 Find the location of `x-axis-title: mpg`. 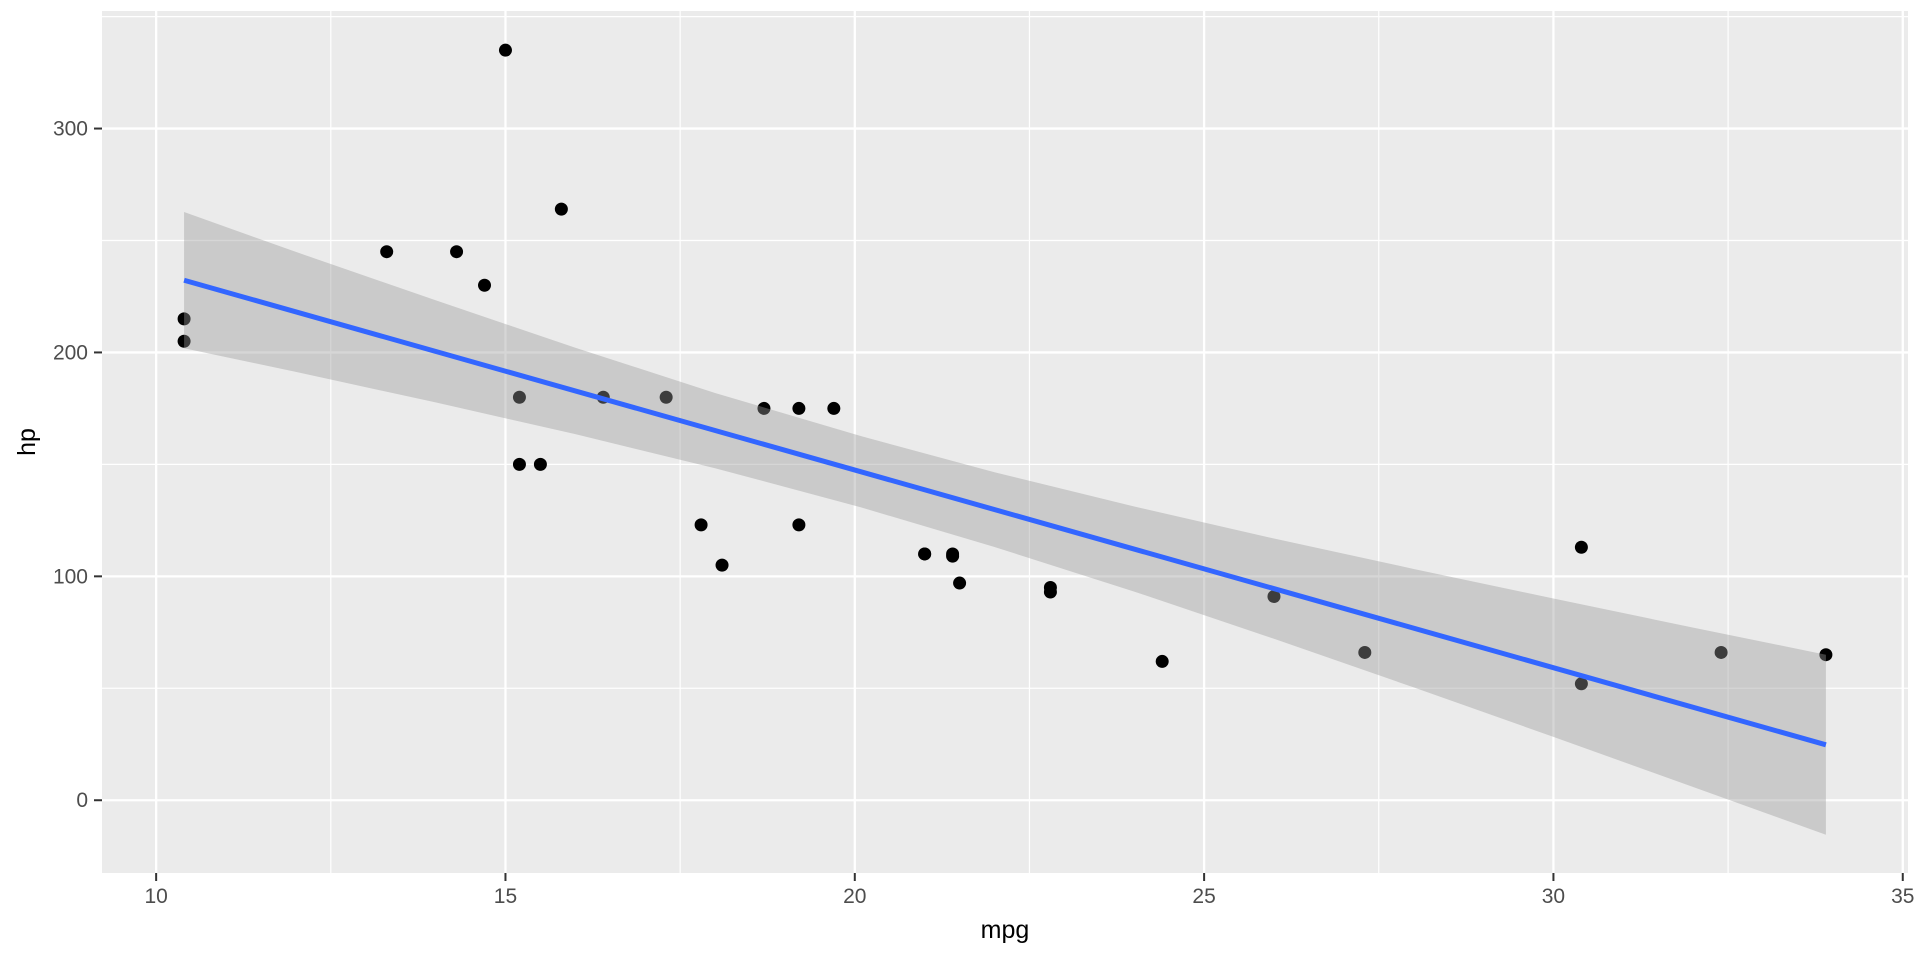

x-axis-title: mpg is located at coordinates (1005, 930).